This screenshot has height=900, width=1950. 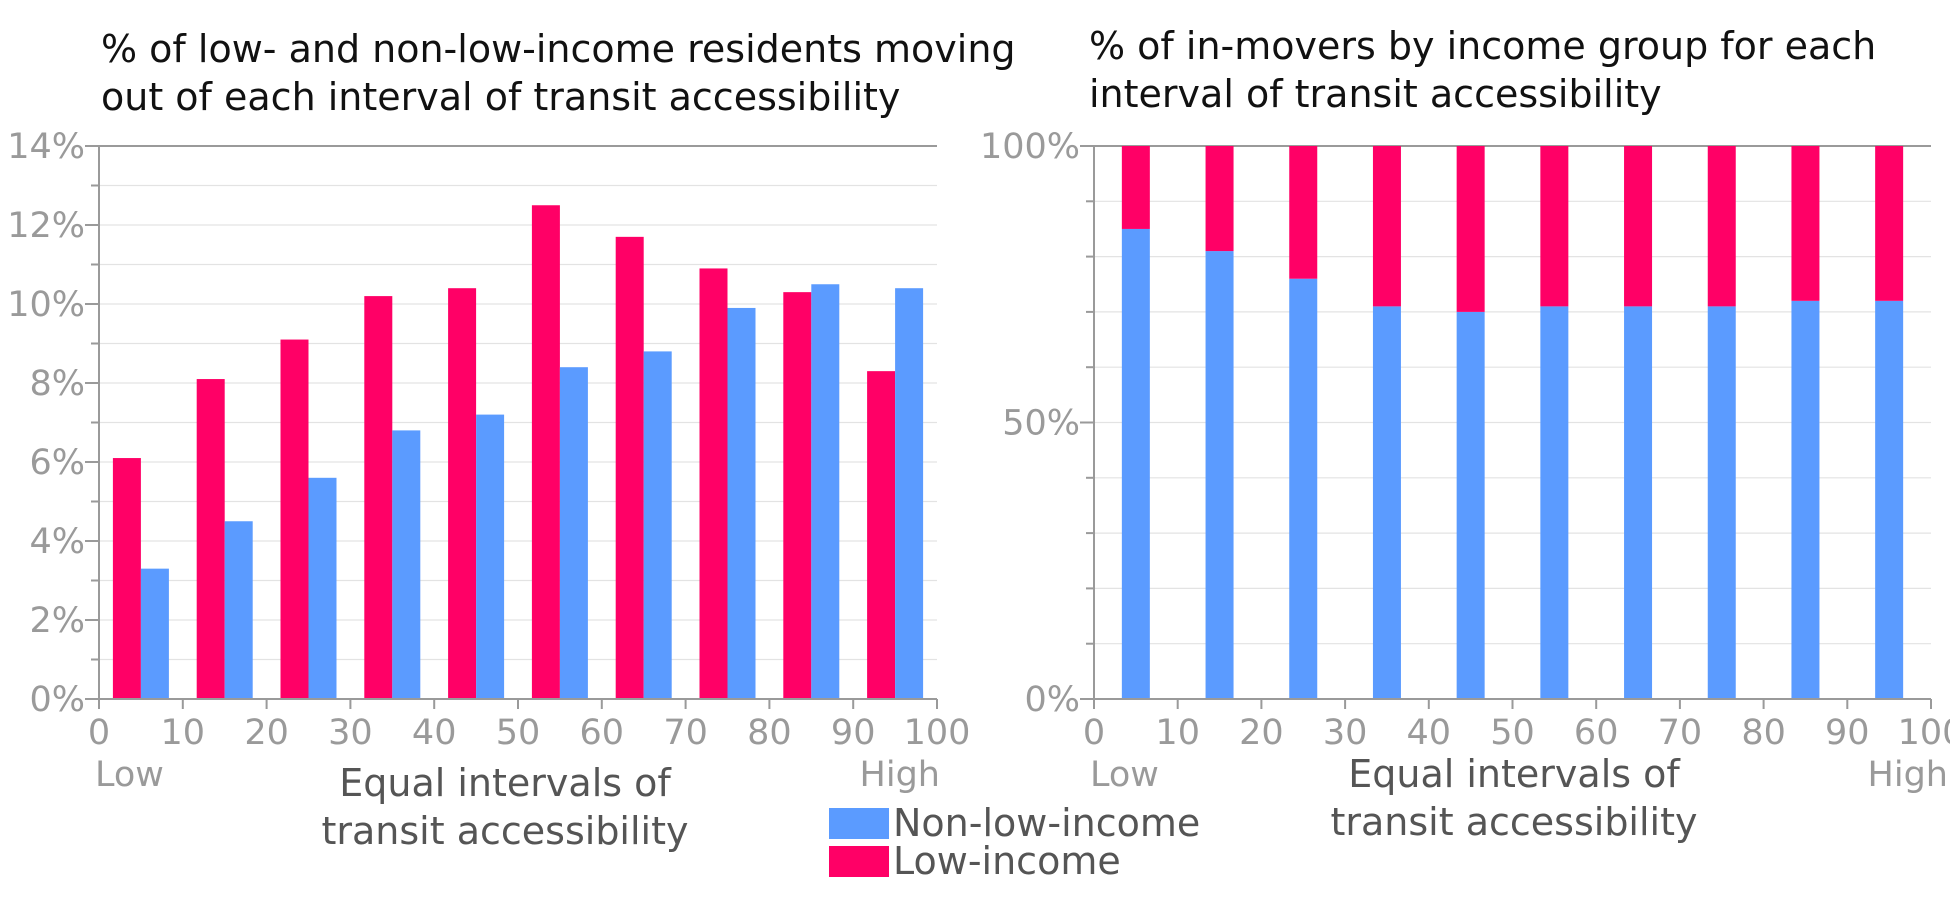 I want to click on legend-swatch-non-low-income, so click(x=859, y=823).